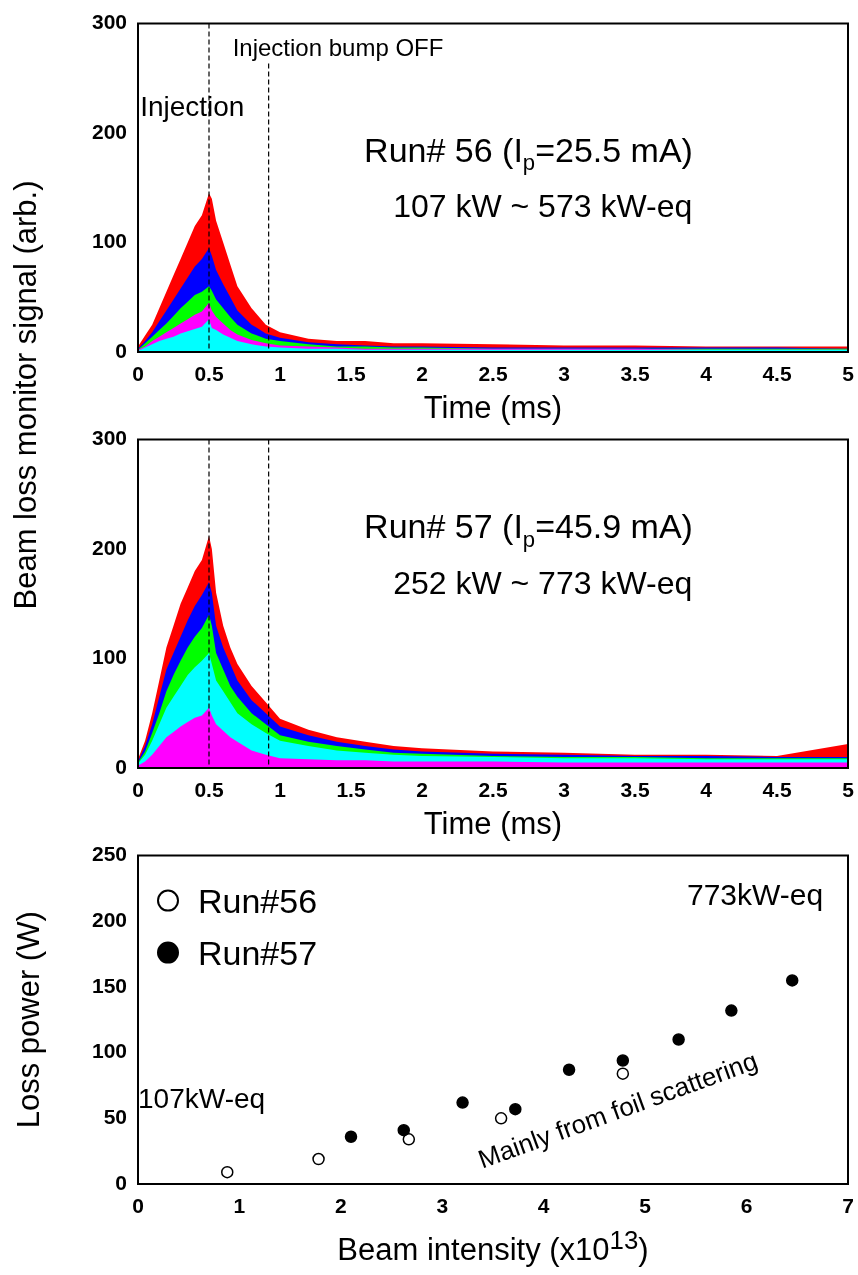  I want to click on ref-line-label: Injection bump OFF, so click(338, 47).